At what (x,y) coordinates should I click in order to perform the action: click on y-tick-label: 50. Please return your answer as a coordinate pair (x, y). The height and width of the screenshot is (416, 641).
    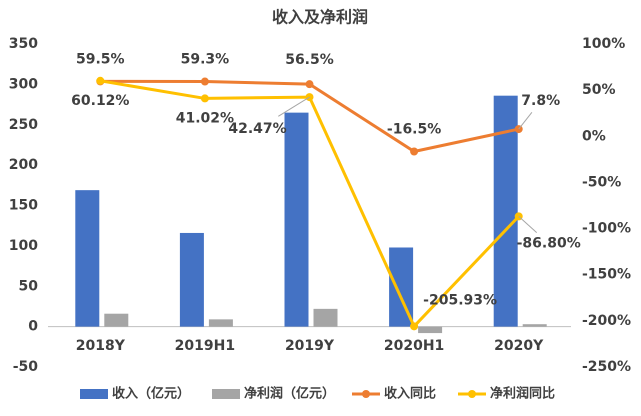
    Looking at the image, I should click on (29, 286).